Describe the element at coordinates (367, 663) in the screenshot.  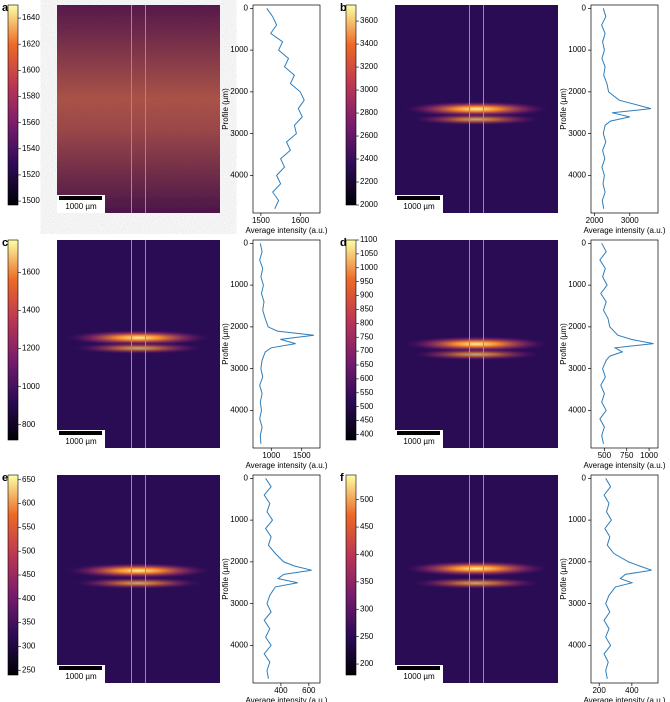
I see `colorbar-tick-label: 200` at that location.